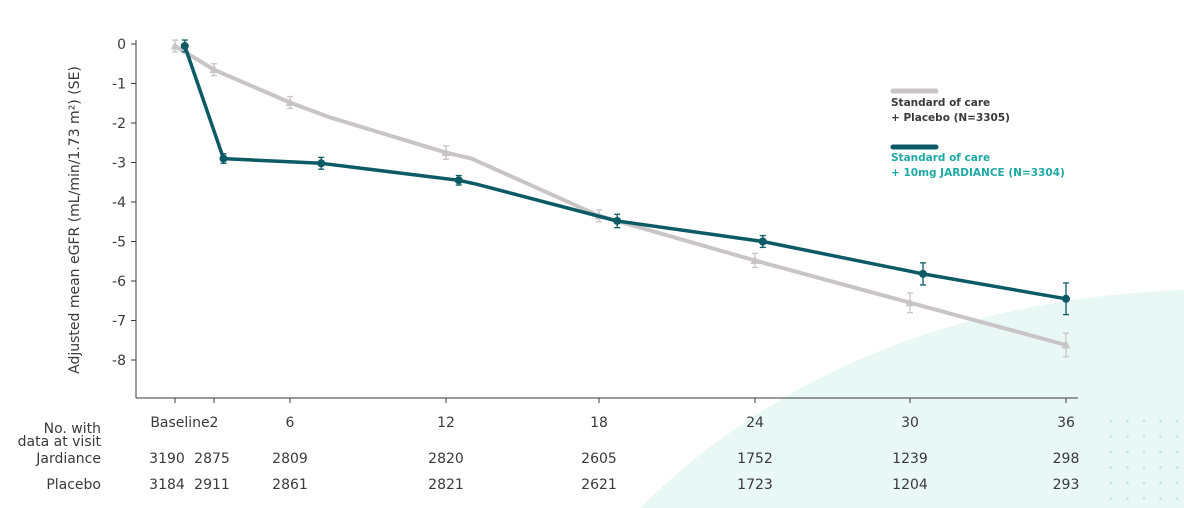  What do you see at coordinates (214, 423) in the screenshot?
I see `x-tick-label: 2` at bounding box center [214, 423].